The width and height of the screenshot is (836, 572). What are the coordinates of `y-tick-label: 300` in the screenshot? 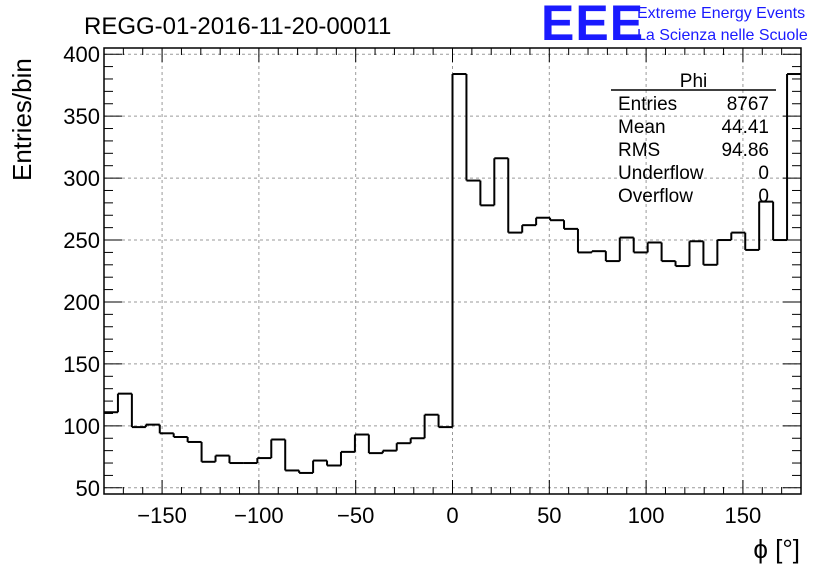 It's located at (81, 178).